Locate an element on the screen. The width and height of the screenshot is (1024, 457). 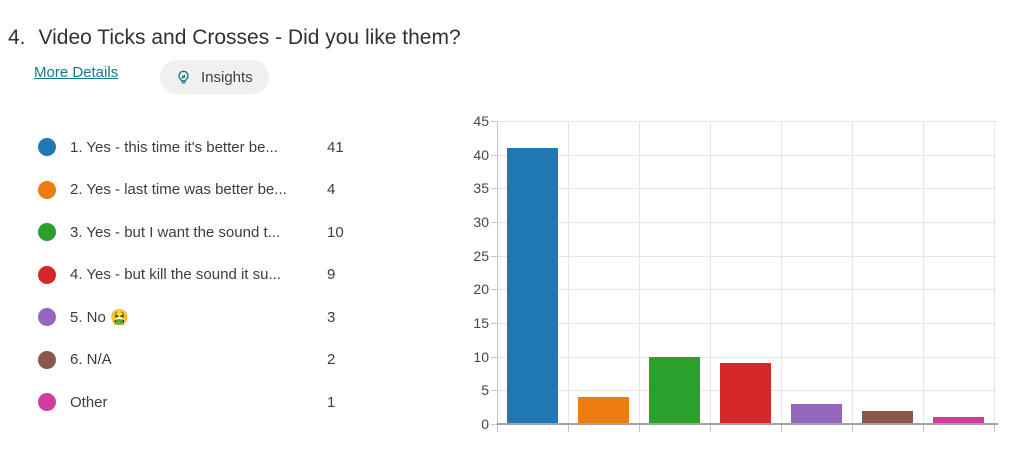
y-axis-label: 10 is located at coordinates (481, 356).